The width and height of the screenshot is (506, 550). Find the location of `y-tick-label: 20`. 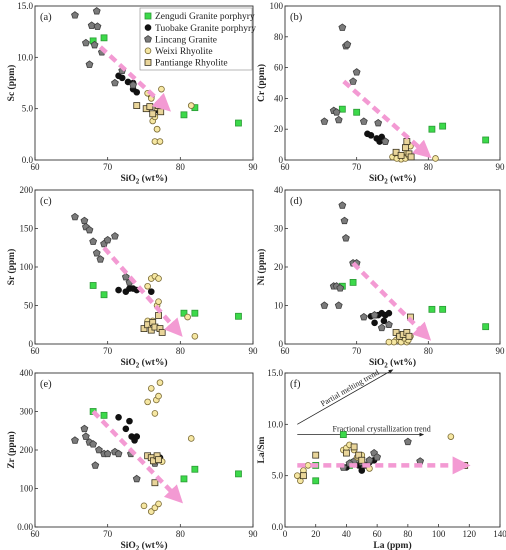

y-tick-label: 20 is located at coordinates (279, 129).